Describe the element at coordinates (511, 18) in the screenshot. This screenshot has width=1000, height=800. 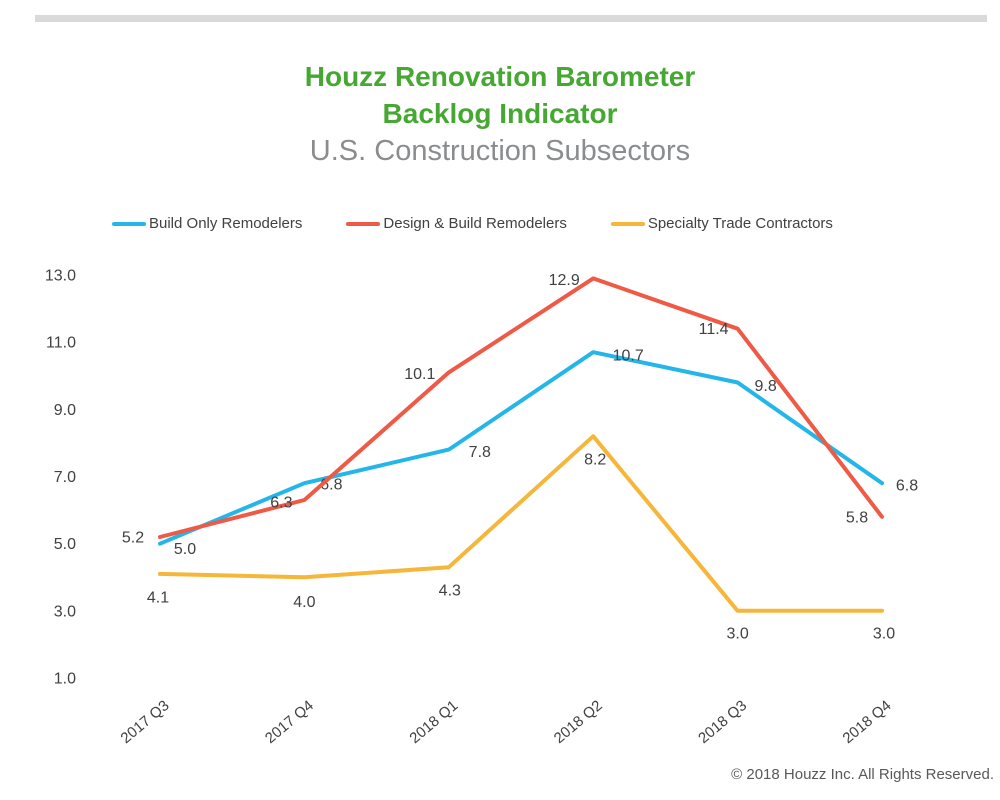
I see `top-accent-bar` at that location.